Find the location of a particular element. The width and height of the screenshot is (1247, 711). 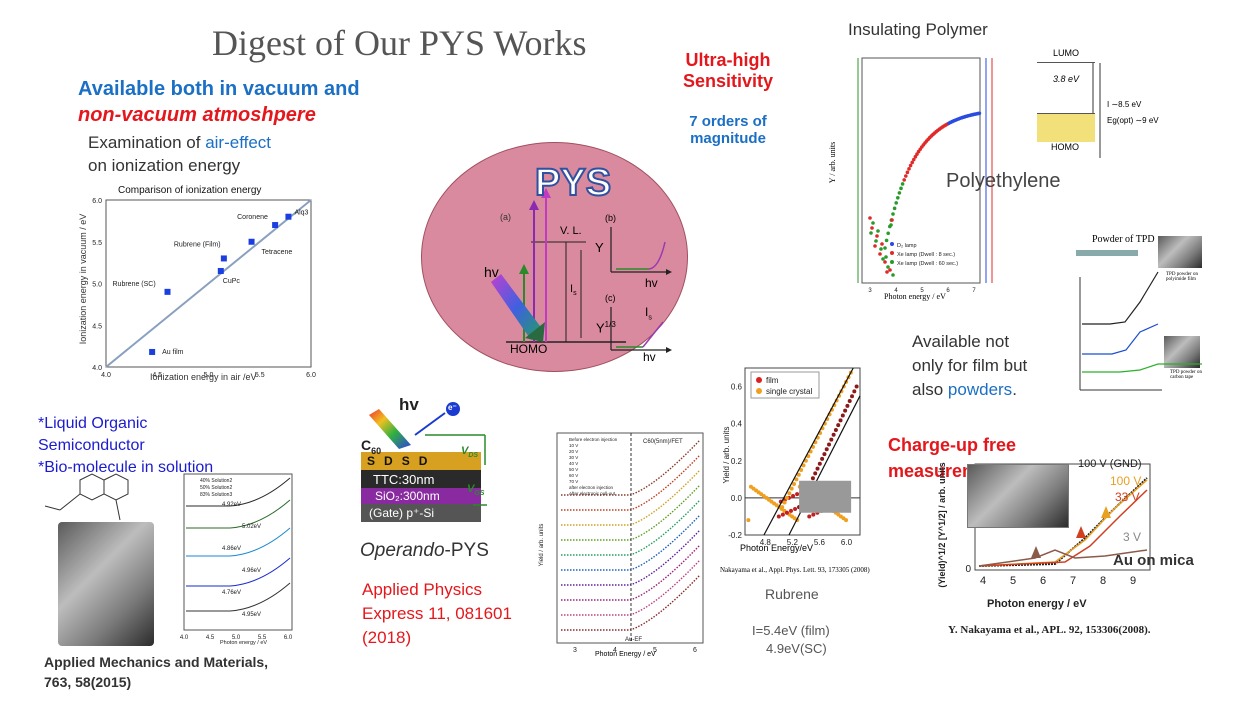

chargeup-ylabel: (Yield)^1/2 [Y^1/2] / arb. units is located at coordinates (942, 525).